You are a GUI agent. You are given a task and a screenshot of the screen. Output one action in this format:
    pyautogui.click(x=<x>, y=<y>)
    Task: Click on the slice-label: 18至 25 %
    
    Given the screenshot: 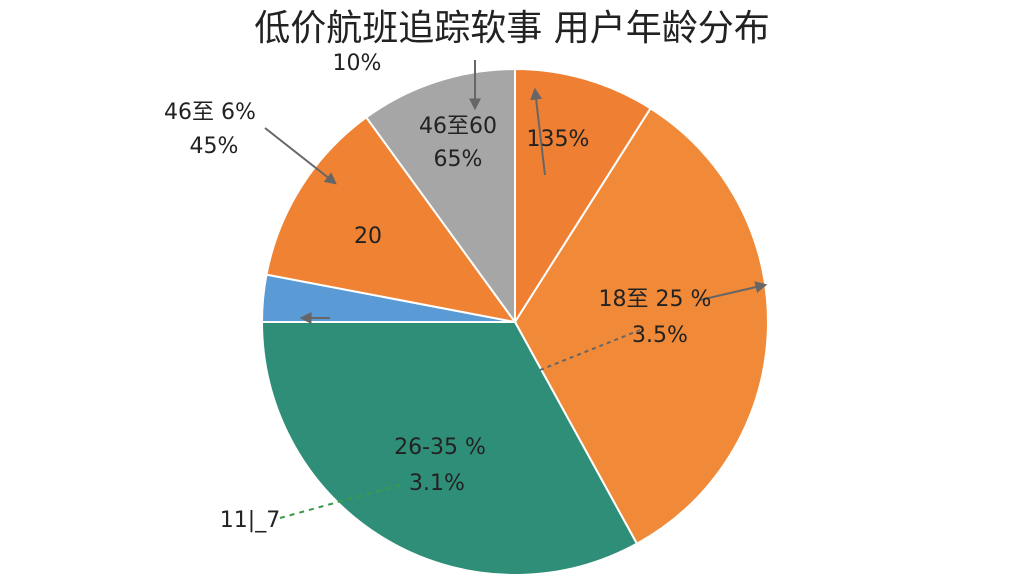 What is the action you would take?
    pyautogui.click(x=655, y=299)
    